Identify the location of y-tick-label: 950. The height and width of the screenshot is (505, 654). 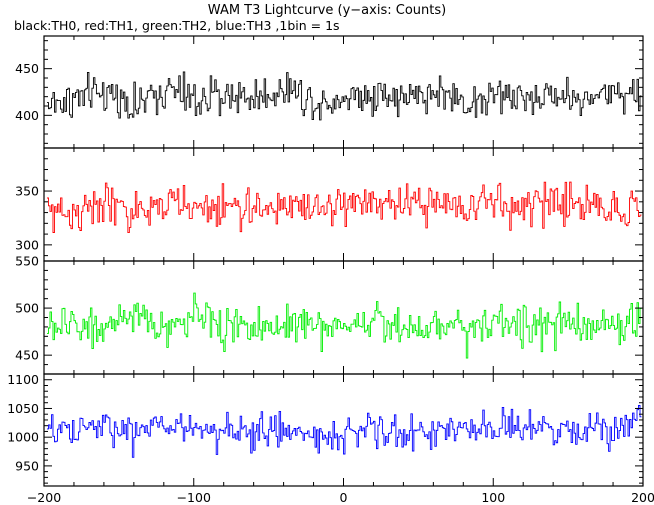
(27, 465).